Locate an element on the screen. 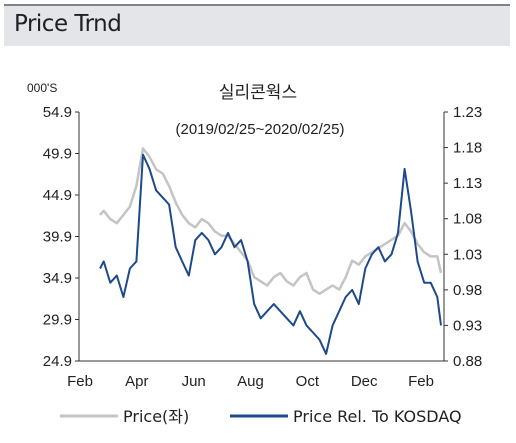 The height and width of the screenshot is (443, 516). page-title: Price Trnd is located at coordinates (68, 24).